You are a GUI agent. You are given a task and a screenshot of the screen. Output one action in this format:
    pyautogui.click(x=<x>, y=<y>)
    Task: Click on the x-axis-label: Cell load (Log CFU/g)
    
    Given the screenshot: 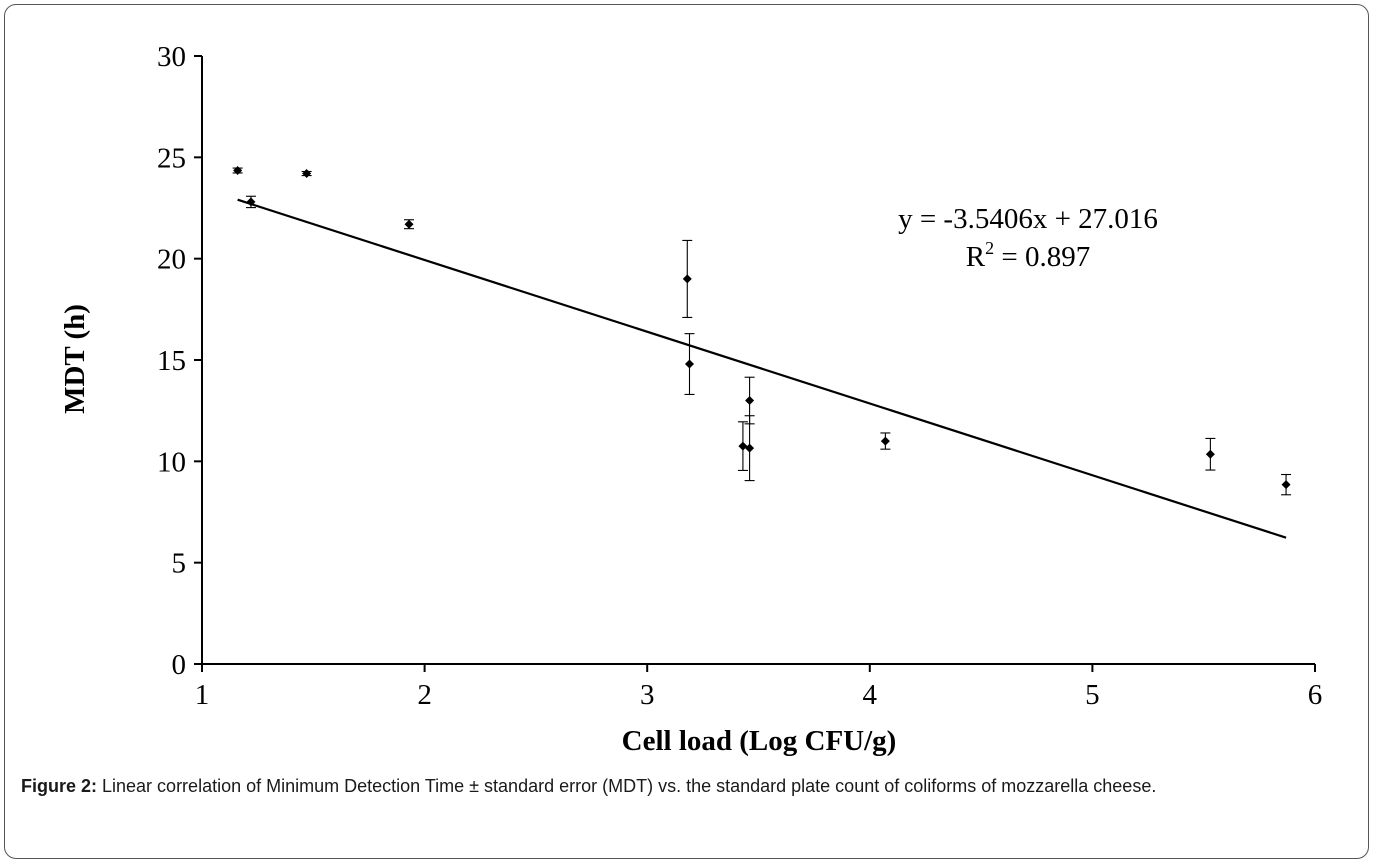 What is the action you would take?
    pyautogui.click(x=759, y=741)
    